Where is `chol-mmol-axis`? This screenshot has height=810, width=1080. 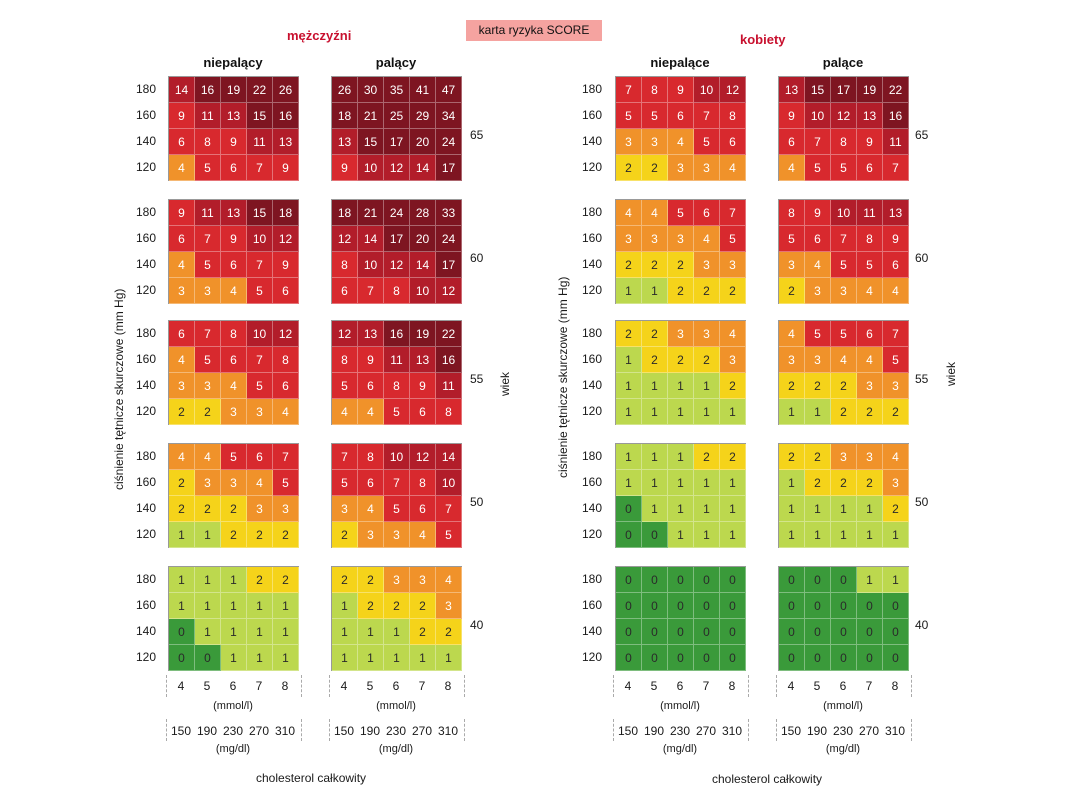
chol-mmol-axis is located at coordinates (234, 686).